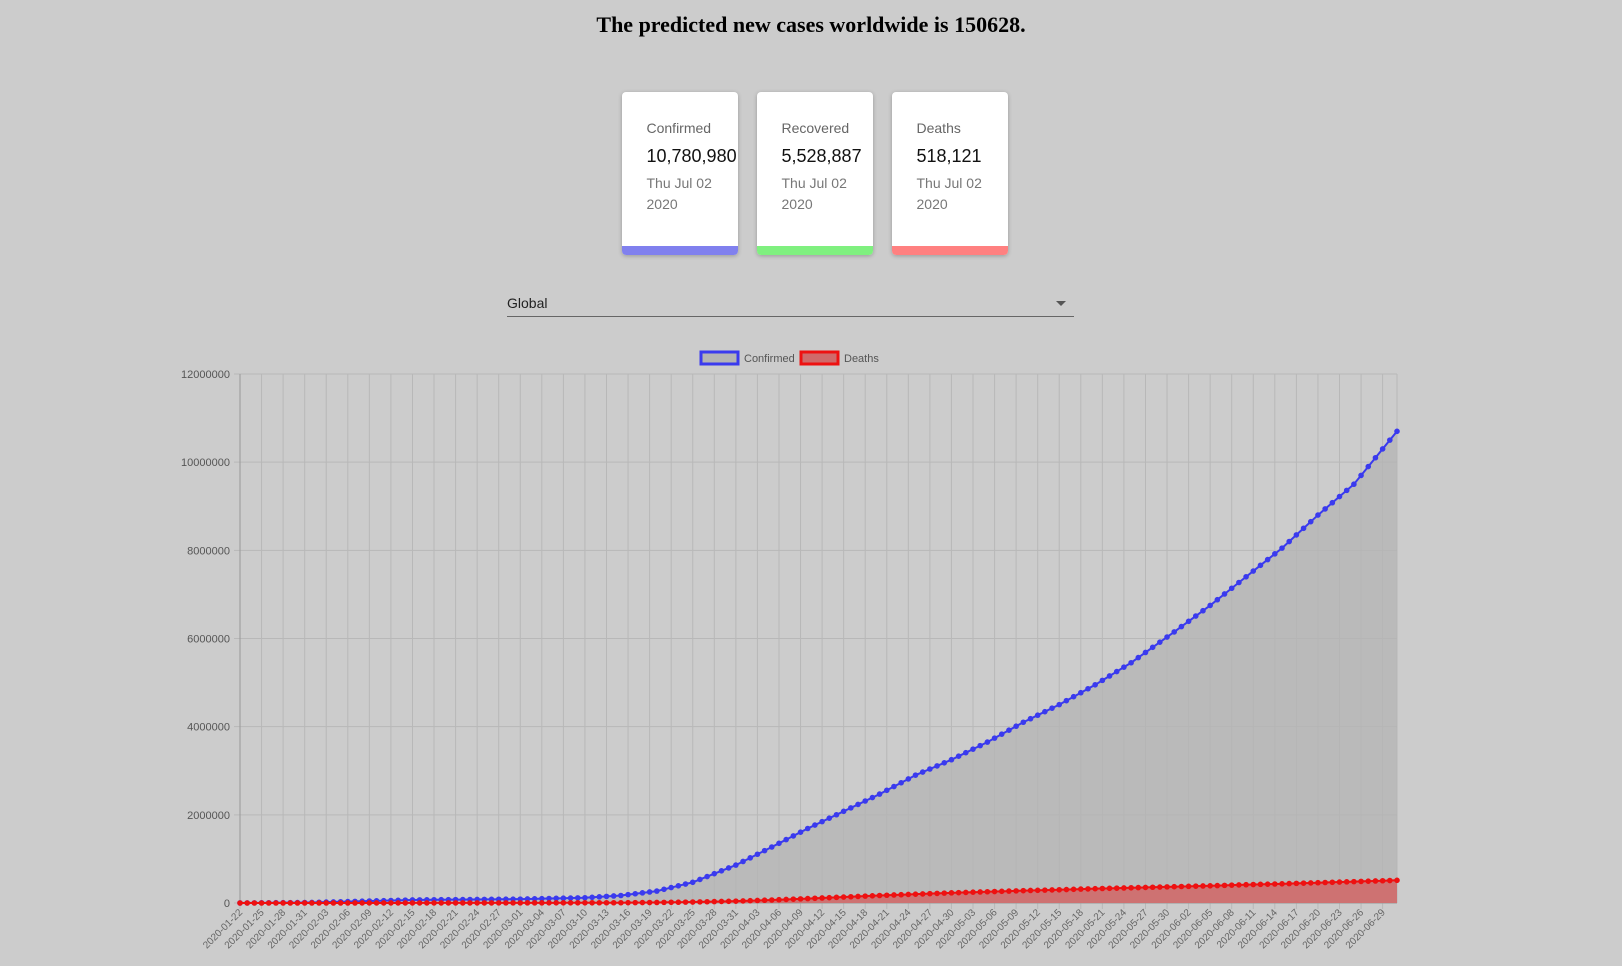 This screenshot has height=966, width=1622. What do you see at coordinates (679, 173) in the screenshot?
I see `confirmed-card: Confirmed 10,780,980 Thu Jul 02 2020` at bounding box center [679, 173].